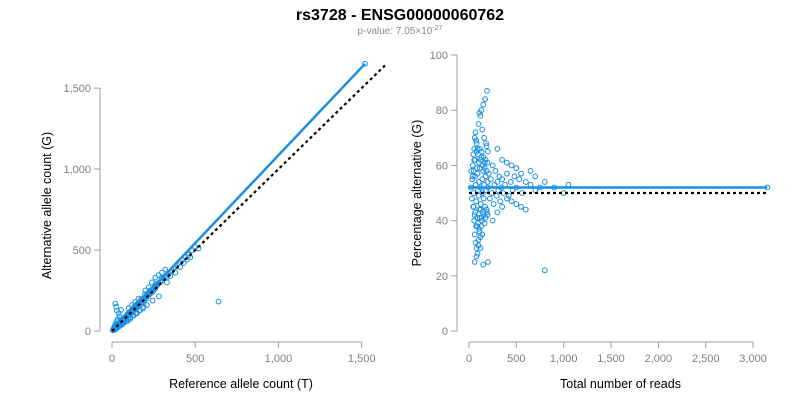 The width and height of the screenshot is (800, 400). What do you see at coordinates (442, 222) in the screenshot?
I see `right-y-tick-label: 40` at bounding box center [442, 222].